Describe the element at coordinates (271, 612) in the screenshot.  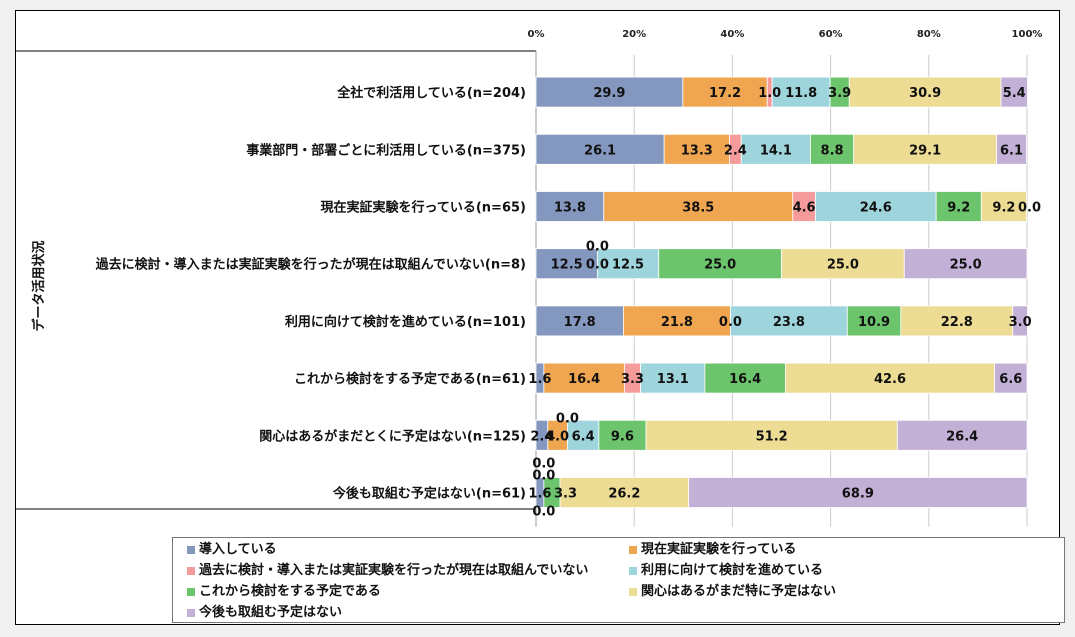
I see `legend-label: 今後も取組む予定はない` at that location.